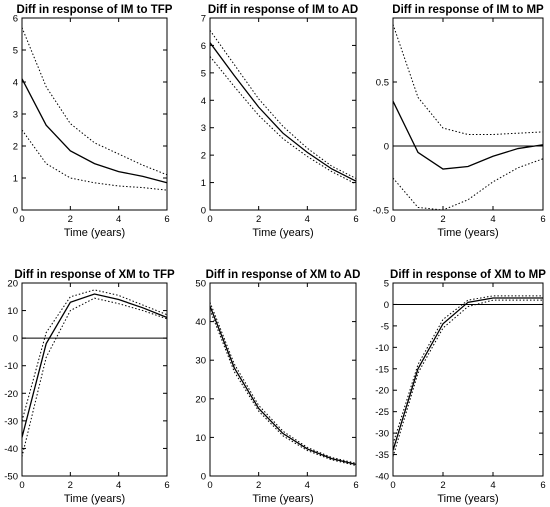 This screenshot has height=507, width=550. What do you see at coordinates (200, 322) in the screenshot?
I see `y-tick-label: 40` at bounding box center [200, 322].